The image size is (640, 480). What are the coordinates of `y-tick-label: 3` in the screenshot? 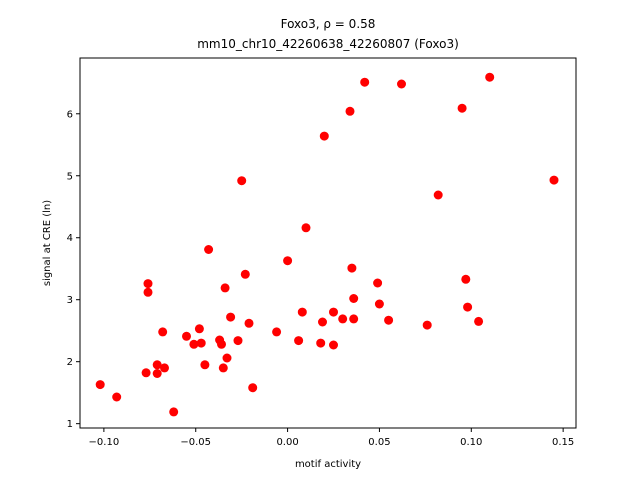 It's located at (70, 300).